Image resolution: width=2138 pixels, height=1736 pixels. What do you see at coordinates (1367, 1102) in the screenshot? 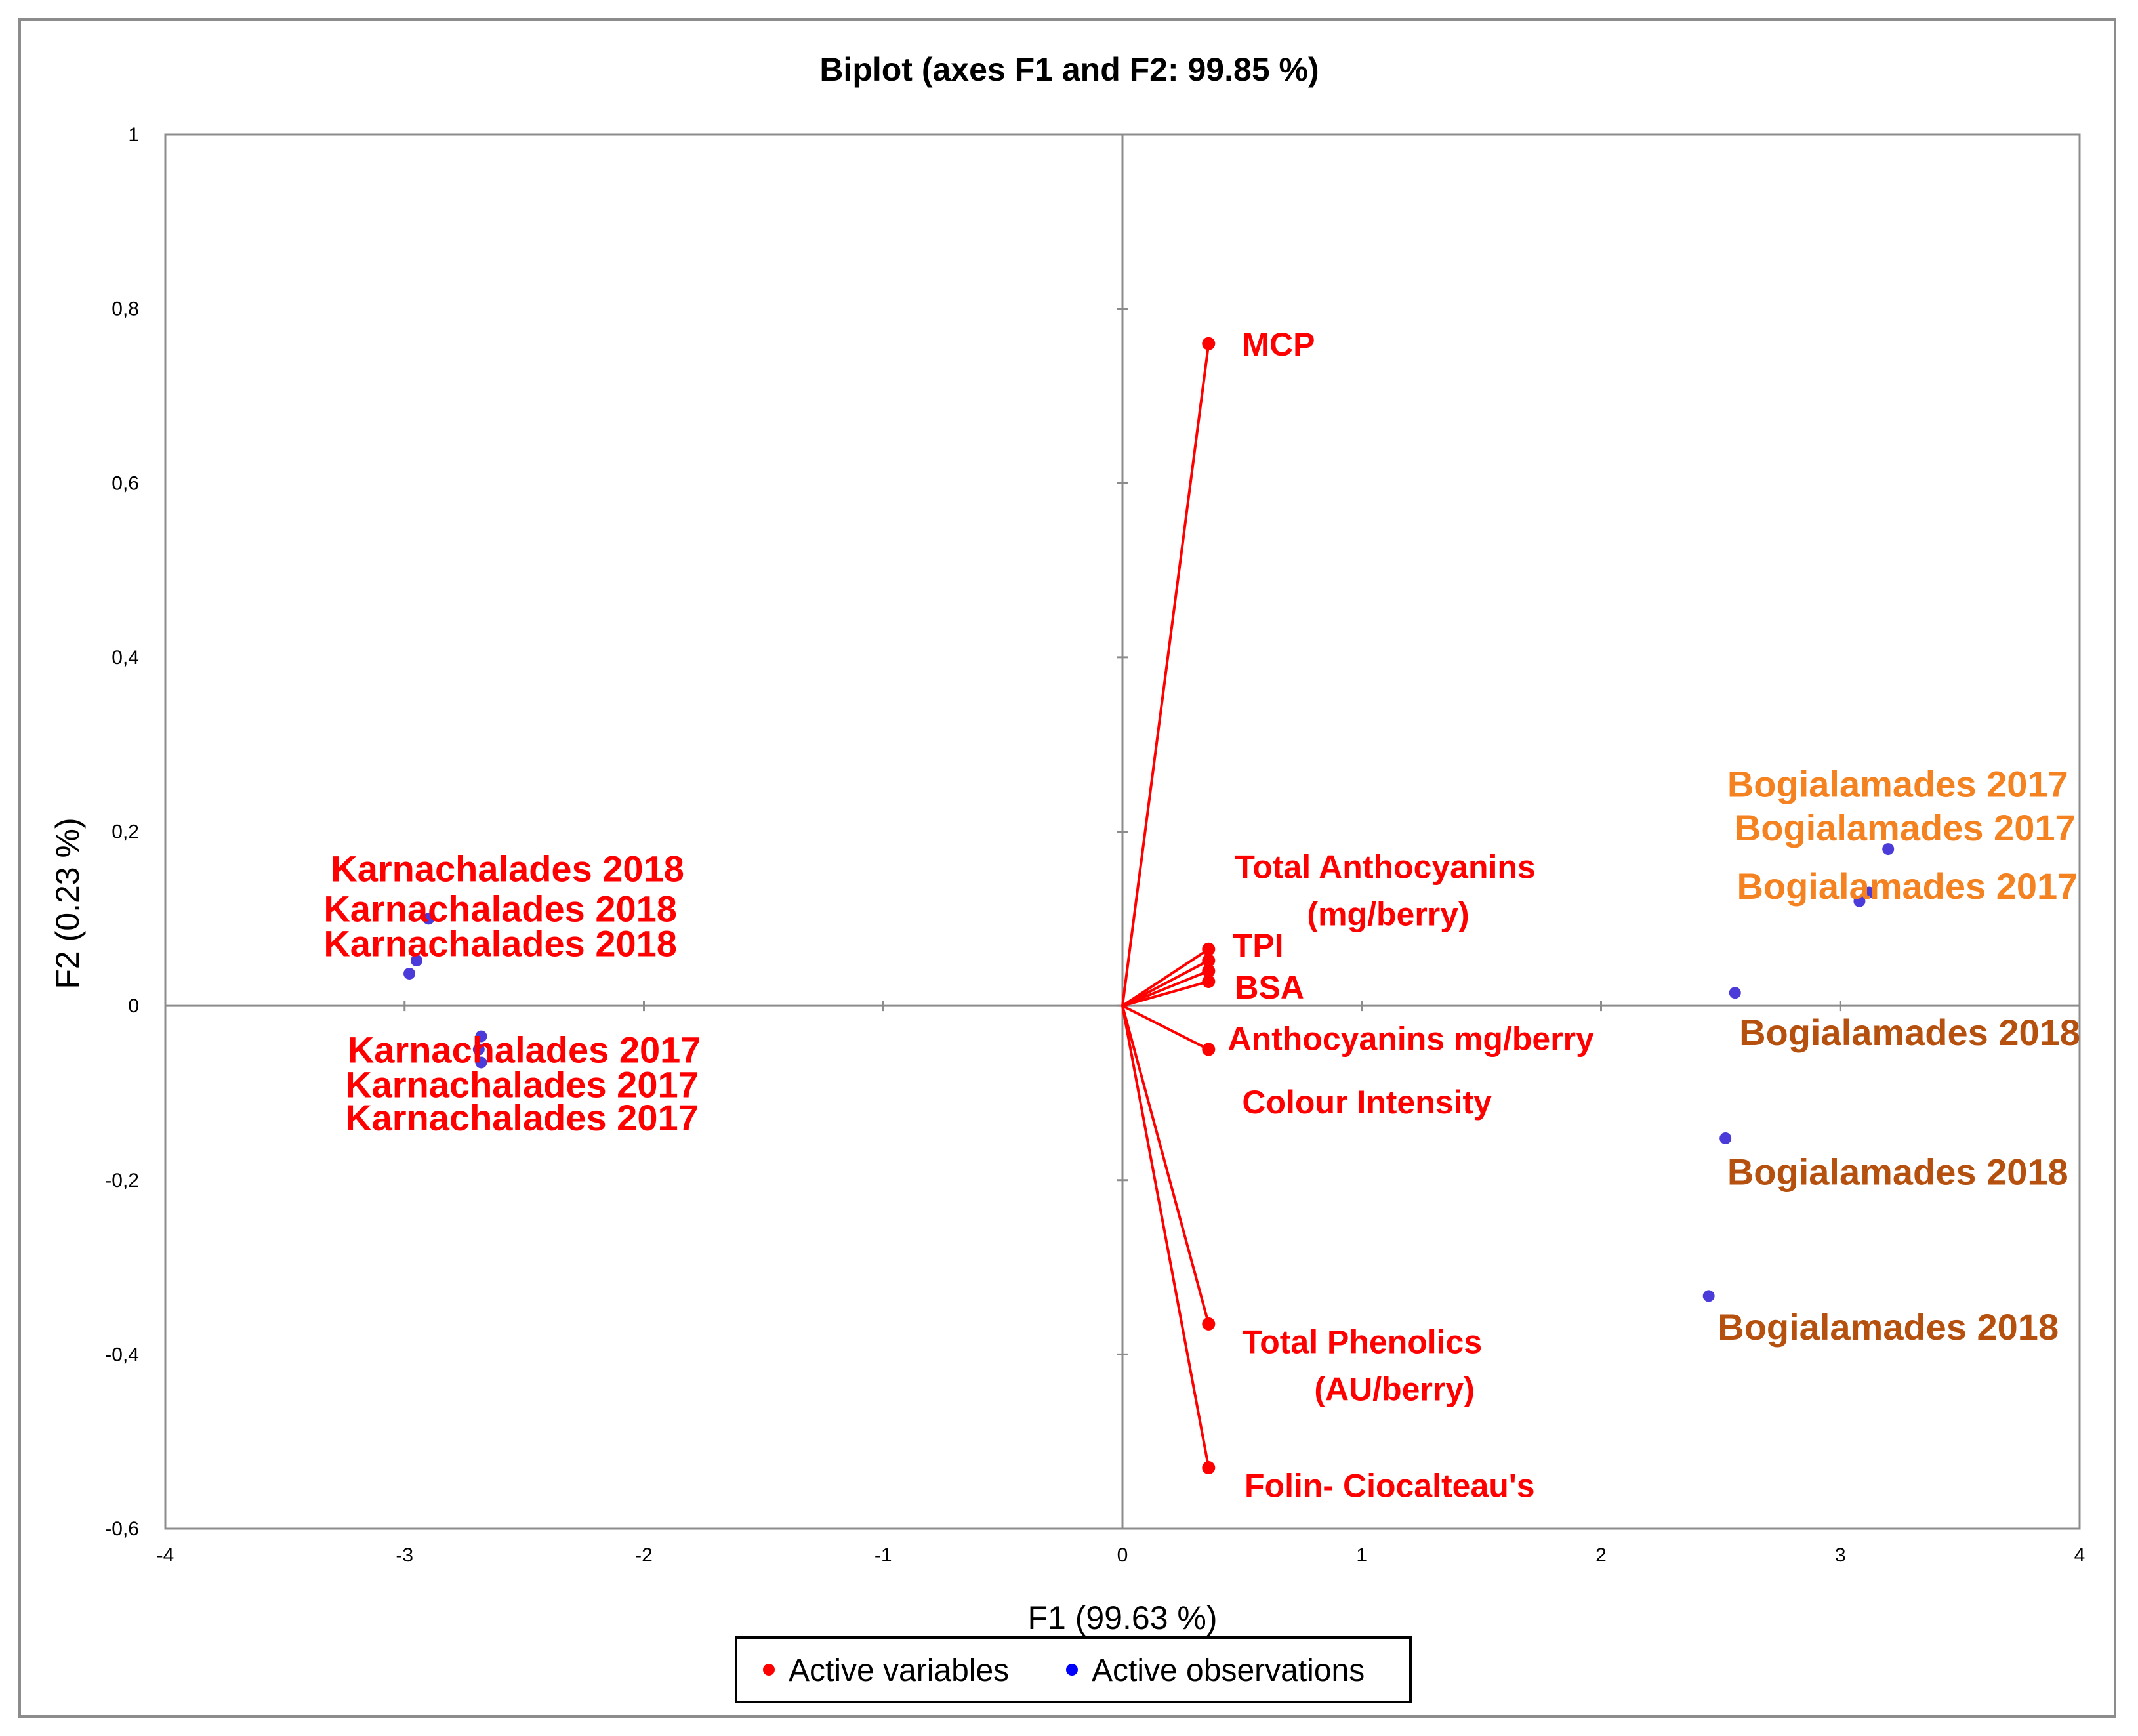
I see `variable-label: Colour Intensity` at bounding box center [1367, 1102].